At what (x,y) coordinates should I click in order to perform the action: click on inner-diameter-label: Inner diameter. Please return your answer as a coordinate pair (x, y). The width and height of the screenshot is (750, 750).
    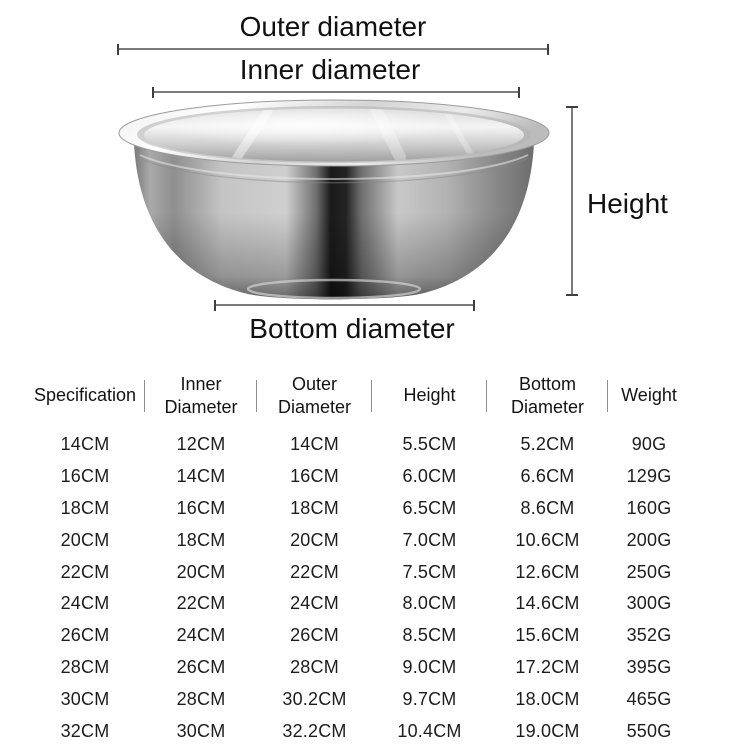
    Looking at the image, I should click on (330, 69).